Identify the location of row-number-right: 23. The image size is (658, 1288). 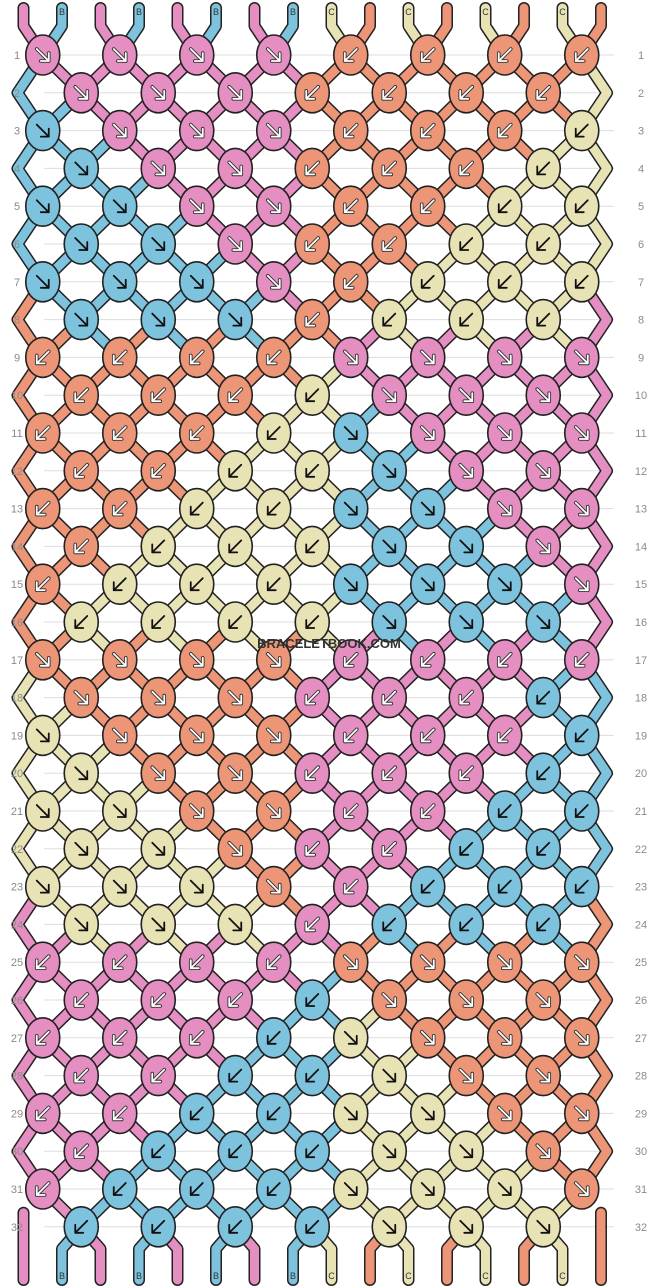
(641, 888).